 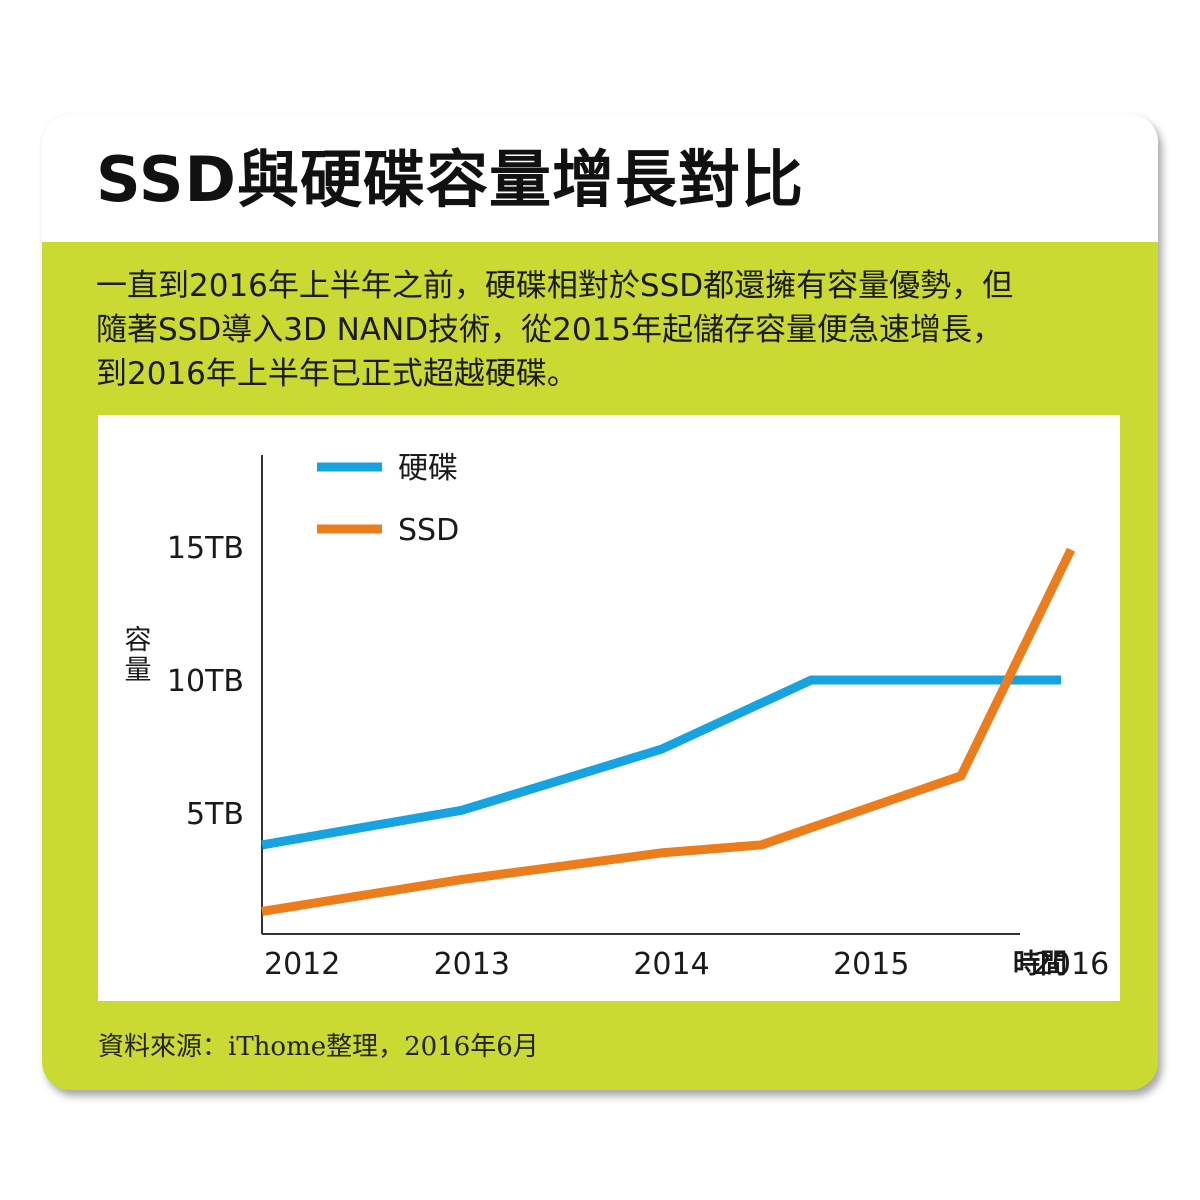 What do you see at coordinates (337, 374) in the screenshot?
I see `description-line: 到2016年上半年已正式超越硬碟。` at bounding box center [337, 374].